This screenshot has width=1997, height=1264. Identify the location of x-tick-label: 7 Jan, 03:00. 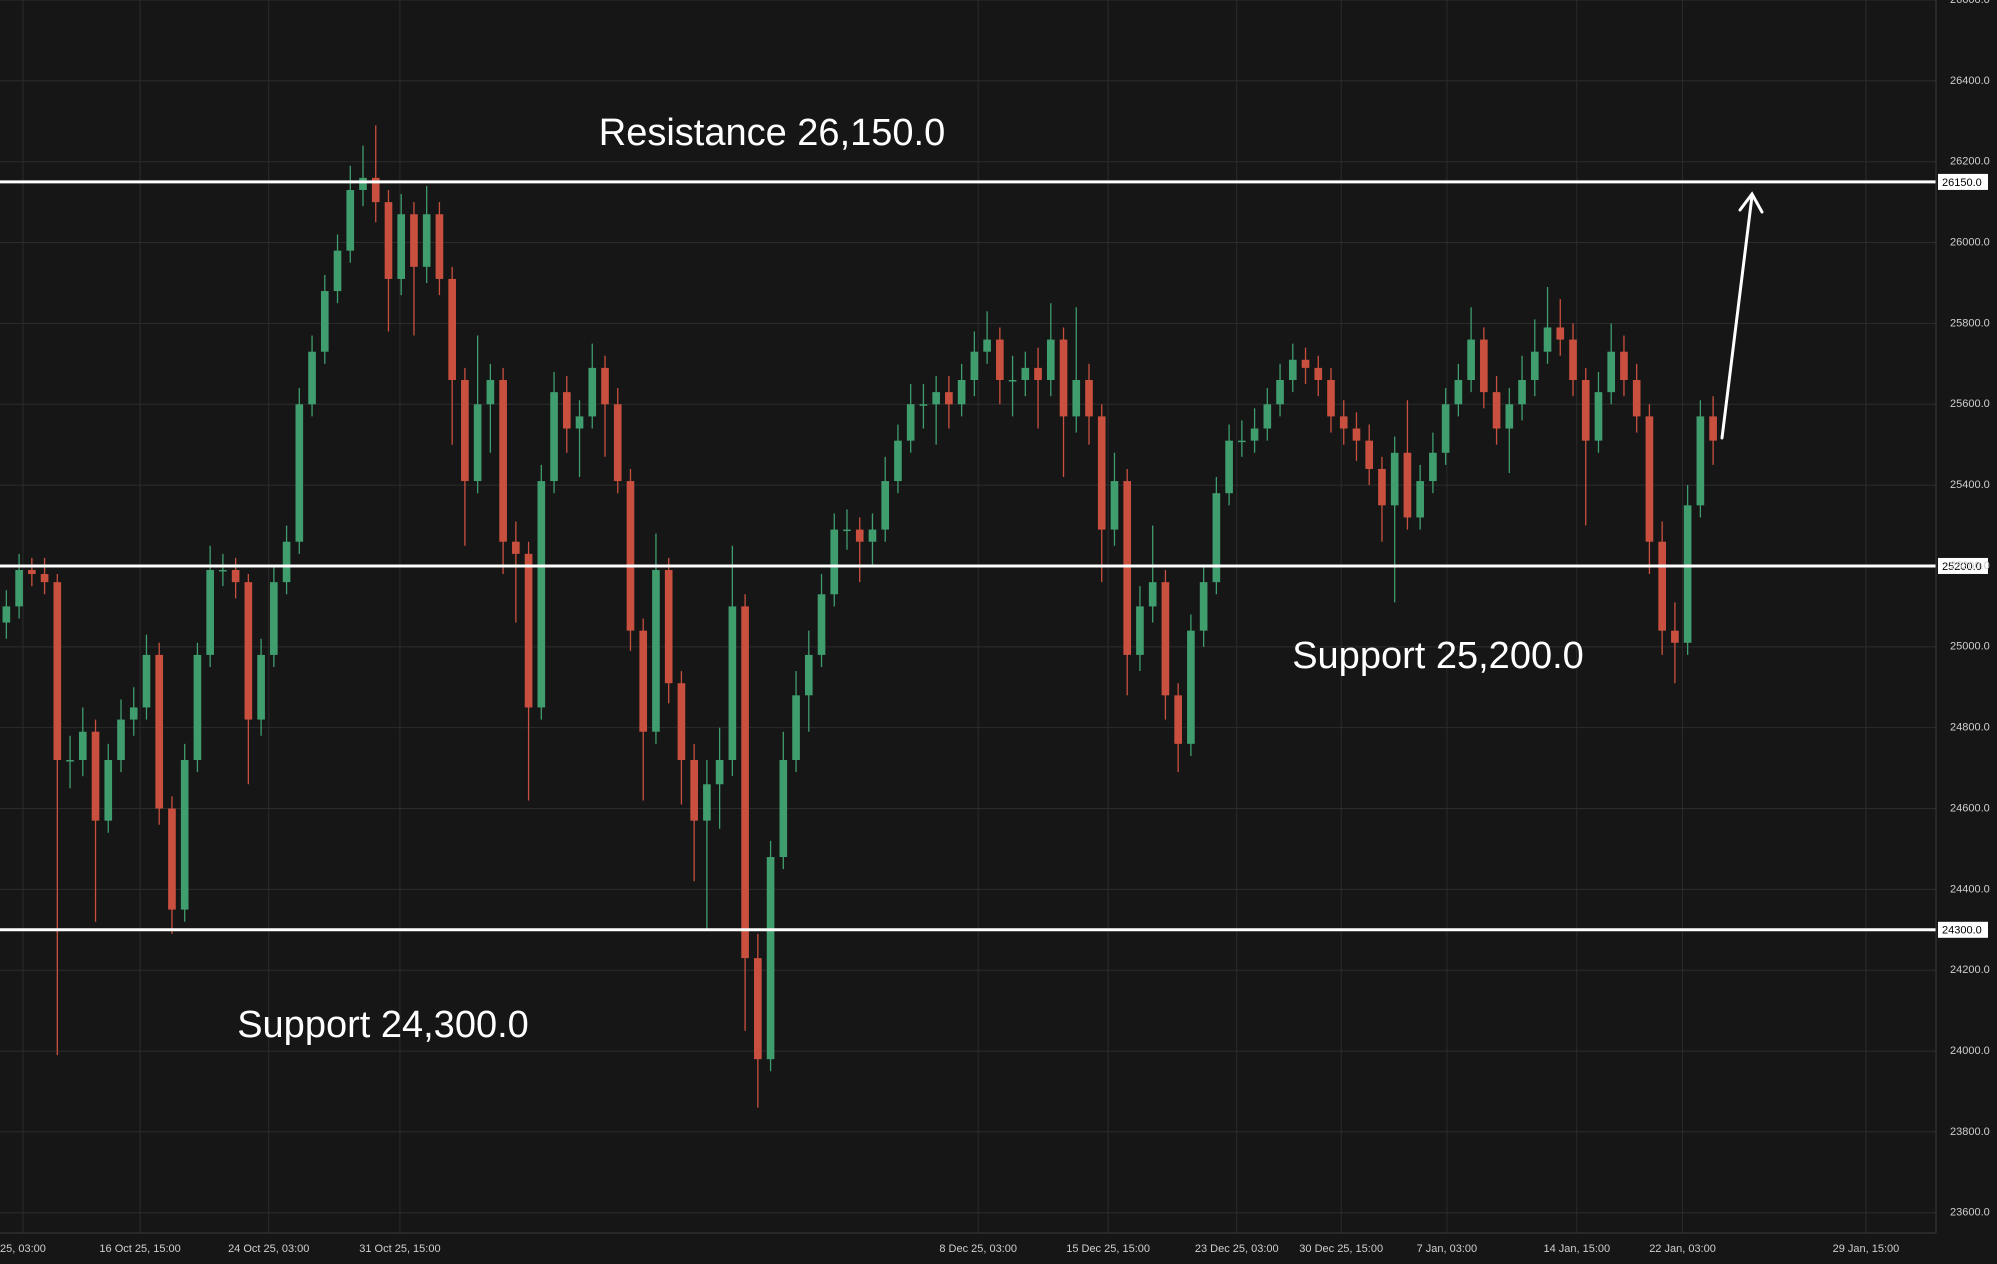
(1447, 1249).